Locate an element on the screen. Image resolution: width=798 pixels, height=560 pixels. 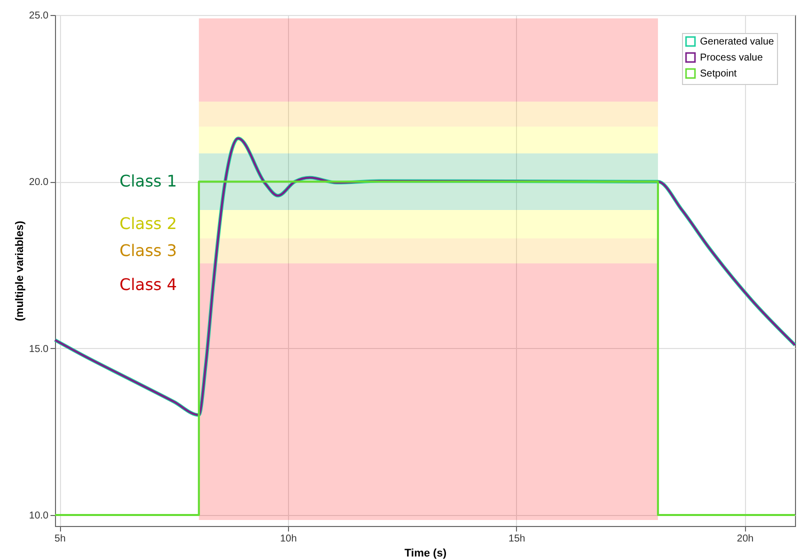
x-tick-label: 20h is located at coordinates (745, 539).